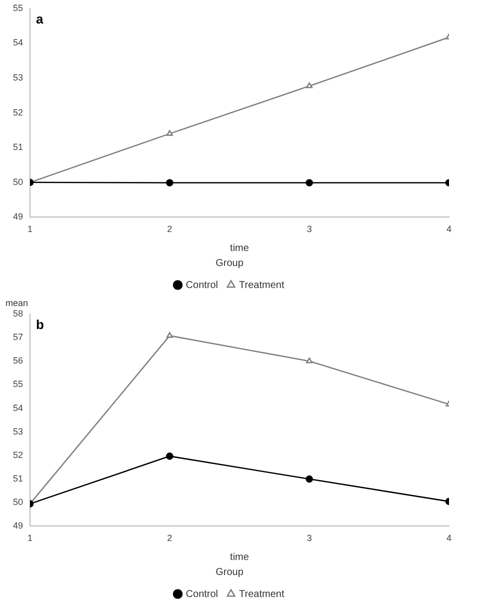 The height and width of the screenshot is (609, 477). Describe the element at coordinates (18, 313) in the screenshot. I see `y-tick-label: 58` at that location.